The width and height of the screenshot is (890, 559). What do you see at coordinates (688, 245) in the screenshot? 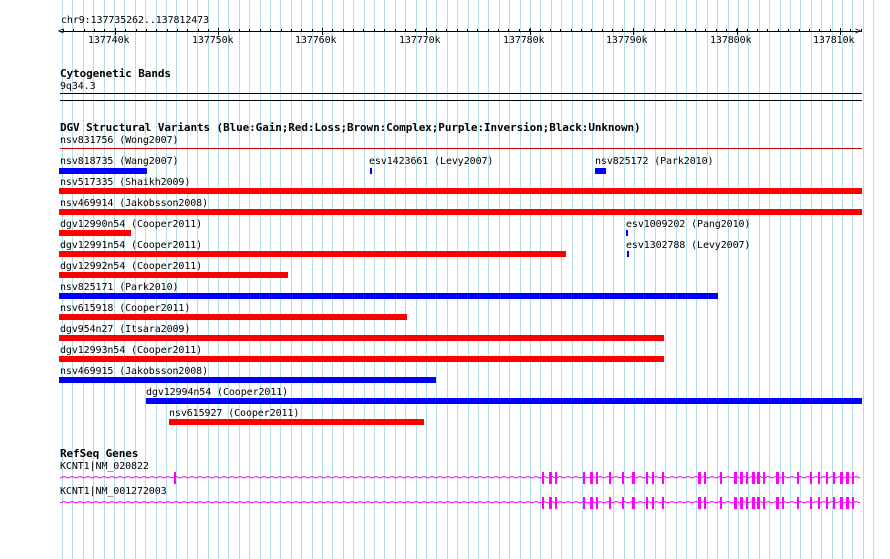
I see `variant-label: esv1302788 (Levy2007)` at bounding box center [688, 245].